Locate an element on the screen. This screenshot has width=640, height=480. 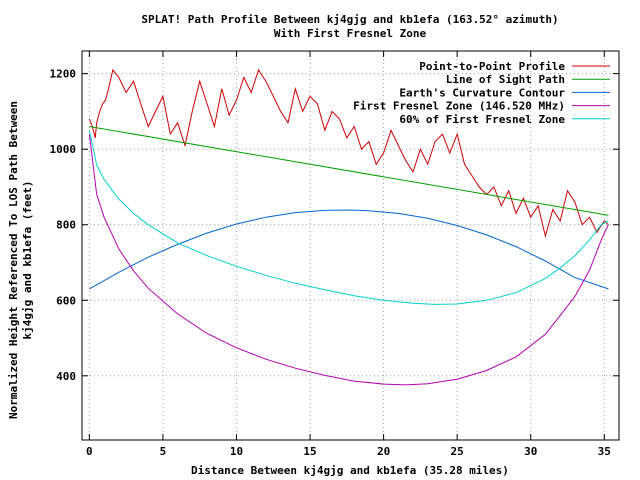
x-tick-label: 15 is located at coordinates (309, 451).